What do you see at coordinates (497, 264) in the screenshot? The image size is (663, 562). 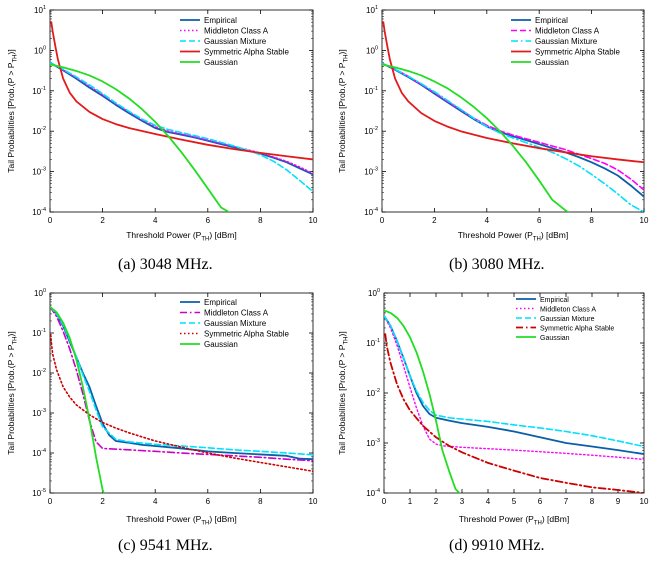 I see `caption-b: (b) 3080 MHz.` at bounding box center [497, 264].